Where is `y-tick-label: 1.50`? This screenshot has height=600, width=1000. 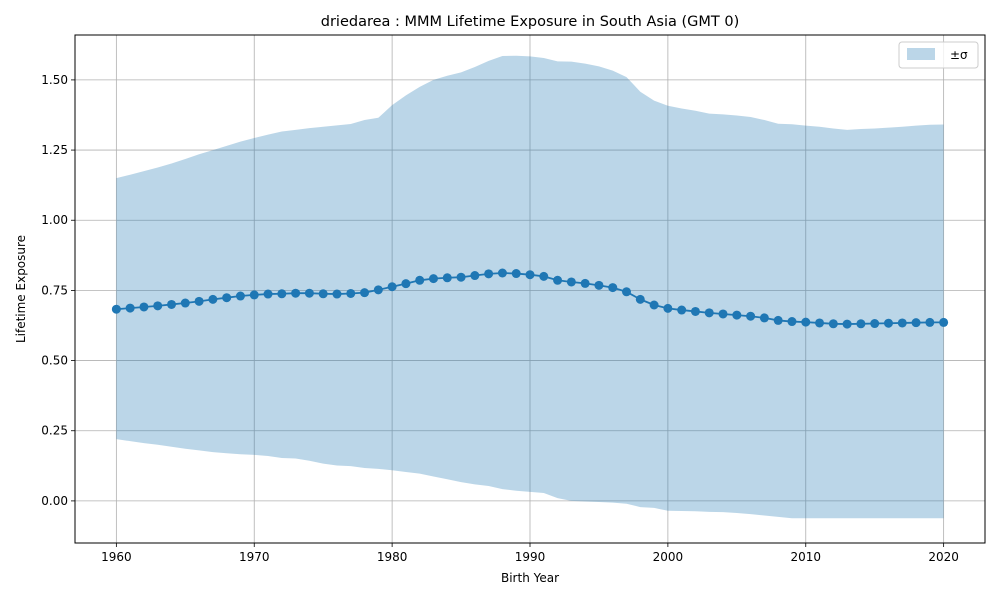
y-tick-label: 1.50 is located at coordinates (54, 80).